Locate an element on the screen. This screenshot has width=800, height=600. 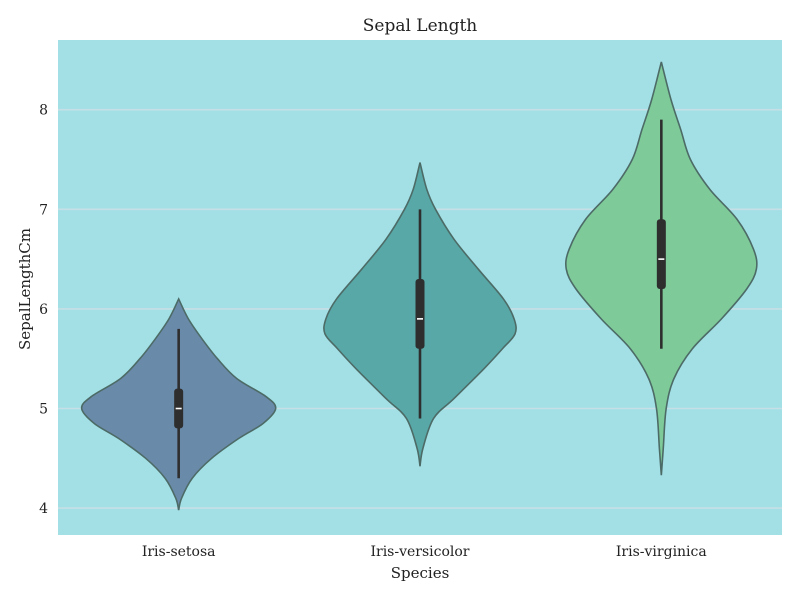
y-tick-label: 6 is located at coordinates (43, 310).